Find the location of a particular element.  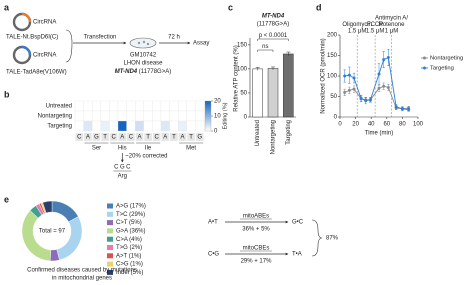

x-tick-label: 100 is located at coordinates (418, 125).